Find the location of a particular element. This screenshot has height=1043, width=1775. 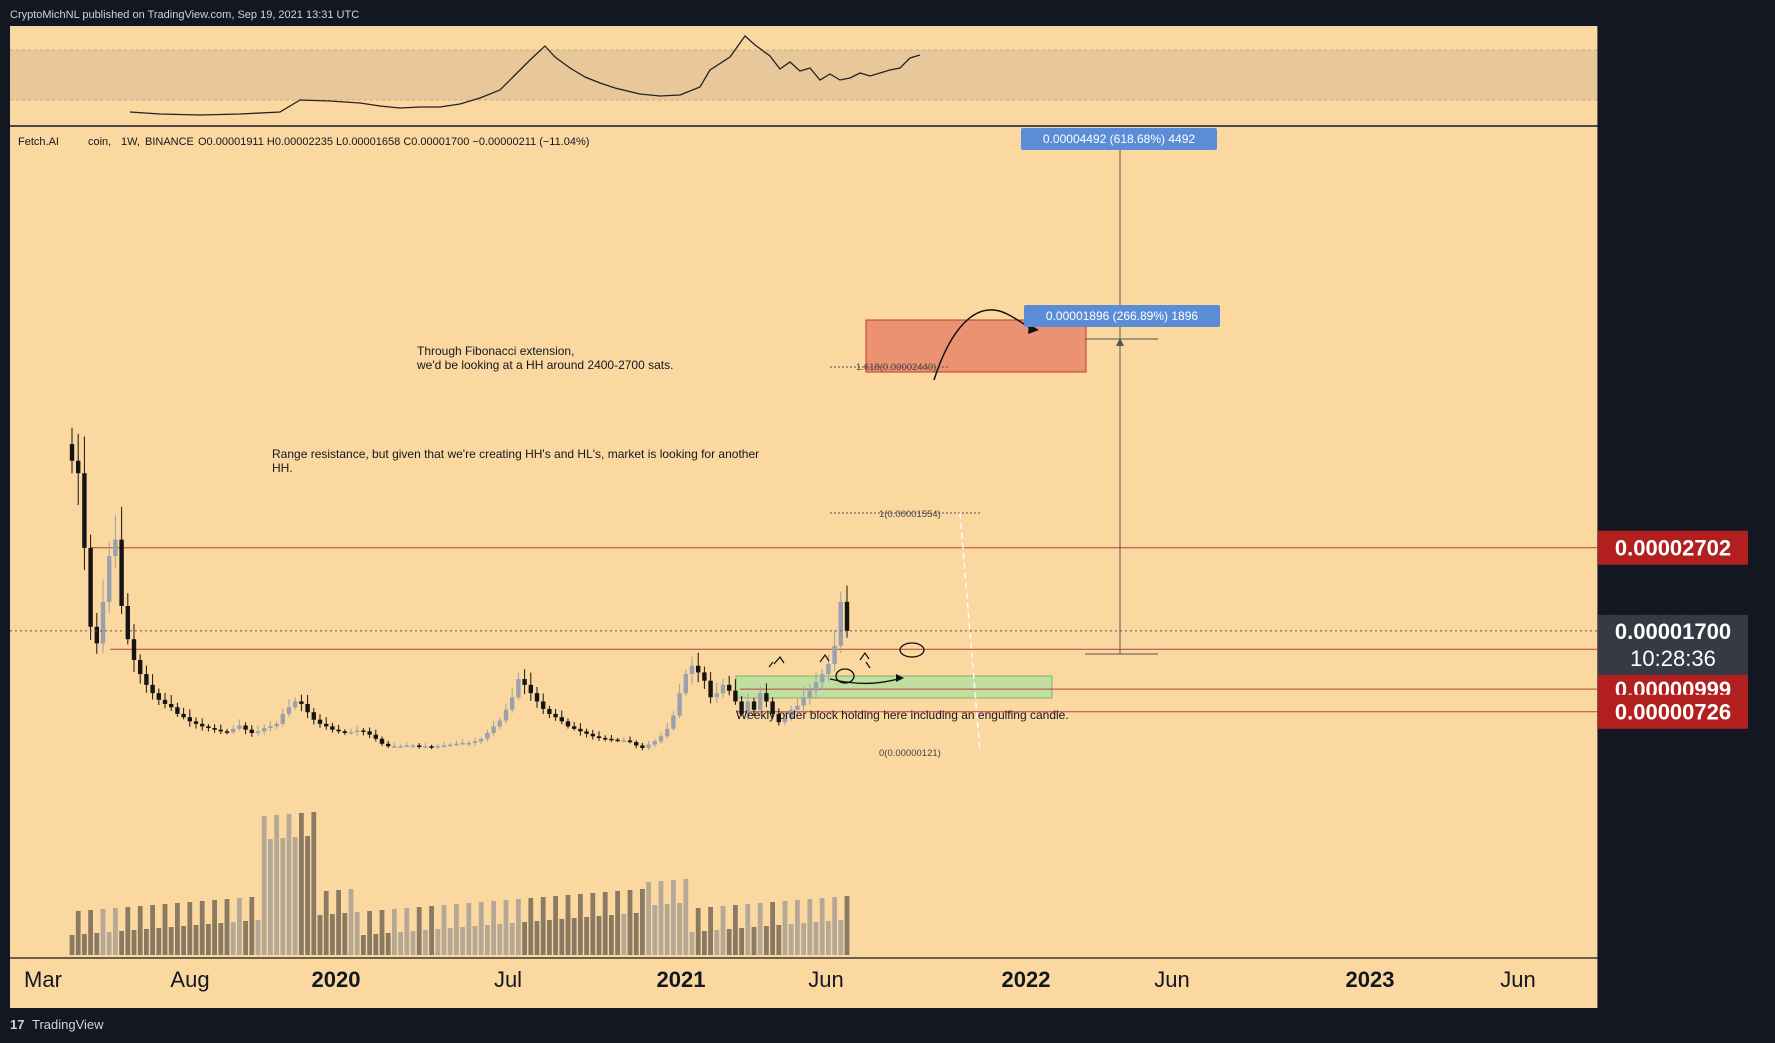

fib-target-zone is located at coordinates (976, 346).